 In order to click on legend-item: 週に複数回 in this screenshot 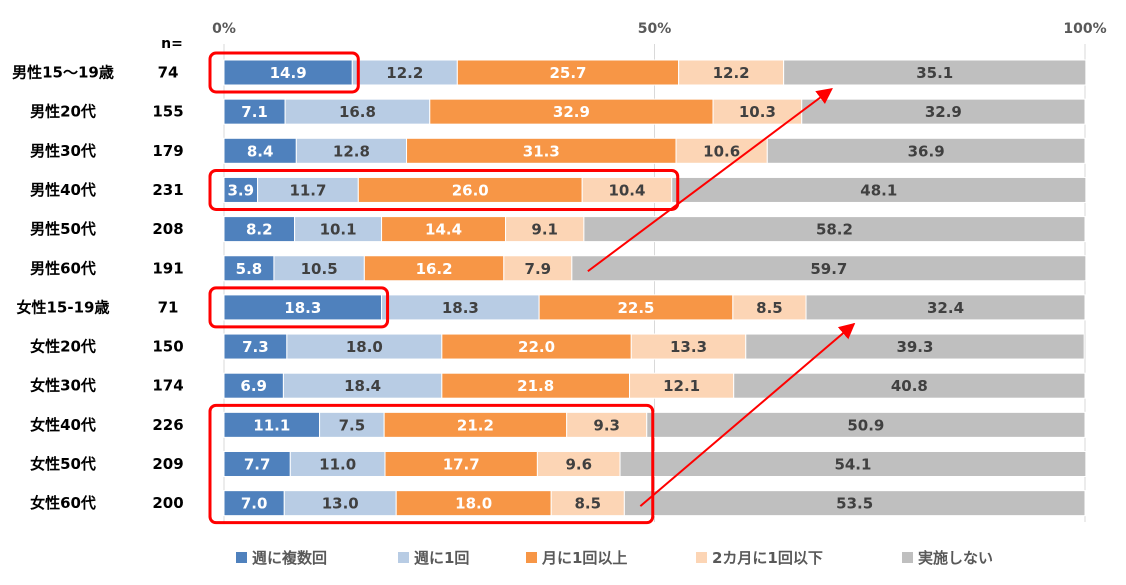, I will do `click(281, 558)`.